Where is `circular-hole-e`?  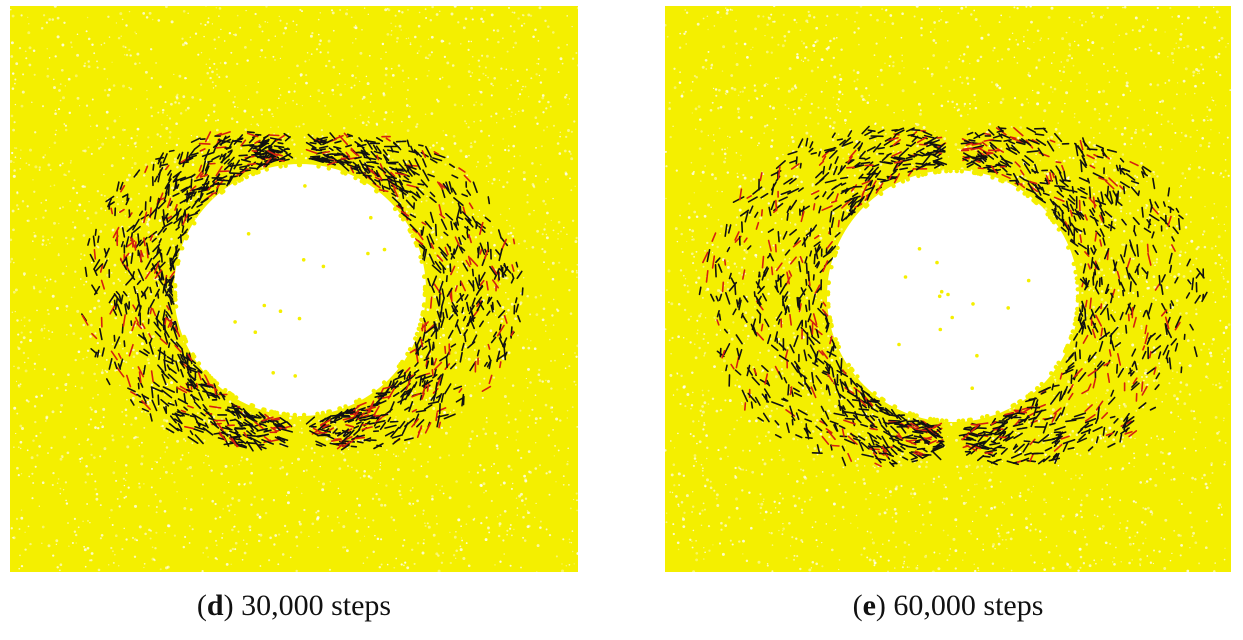 circular-hole-e is located at coordinates (953, 296).